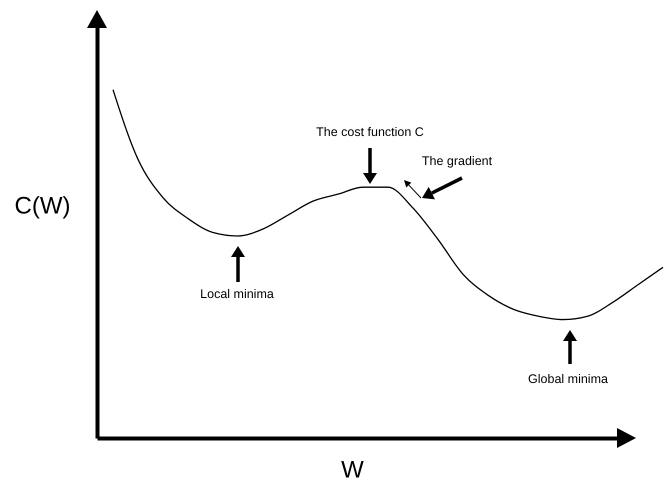 This screenshot has width=665, height=488. I want to click on annotation: The cost function C, so click(370, 132).